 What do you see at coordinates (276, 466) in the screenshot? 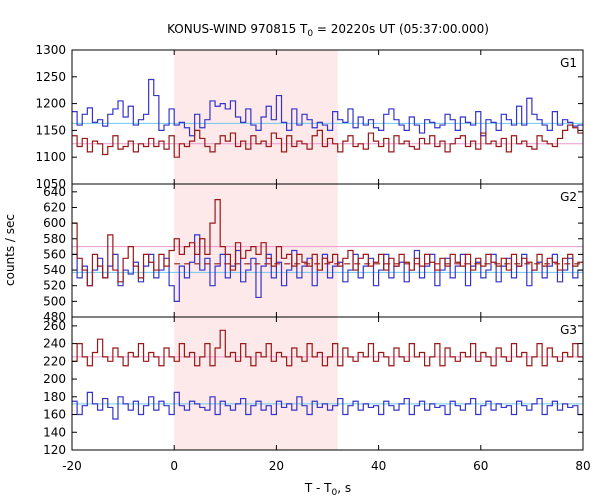
I see `x-tick-label: 20` at bounding box center [276, 466].